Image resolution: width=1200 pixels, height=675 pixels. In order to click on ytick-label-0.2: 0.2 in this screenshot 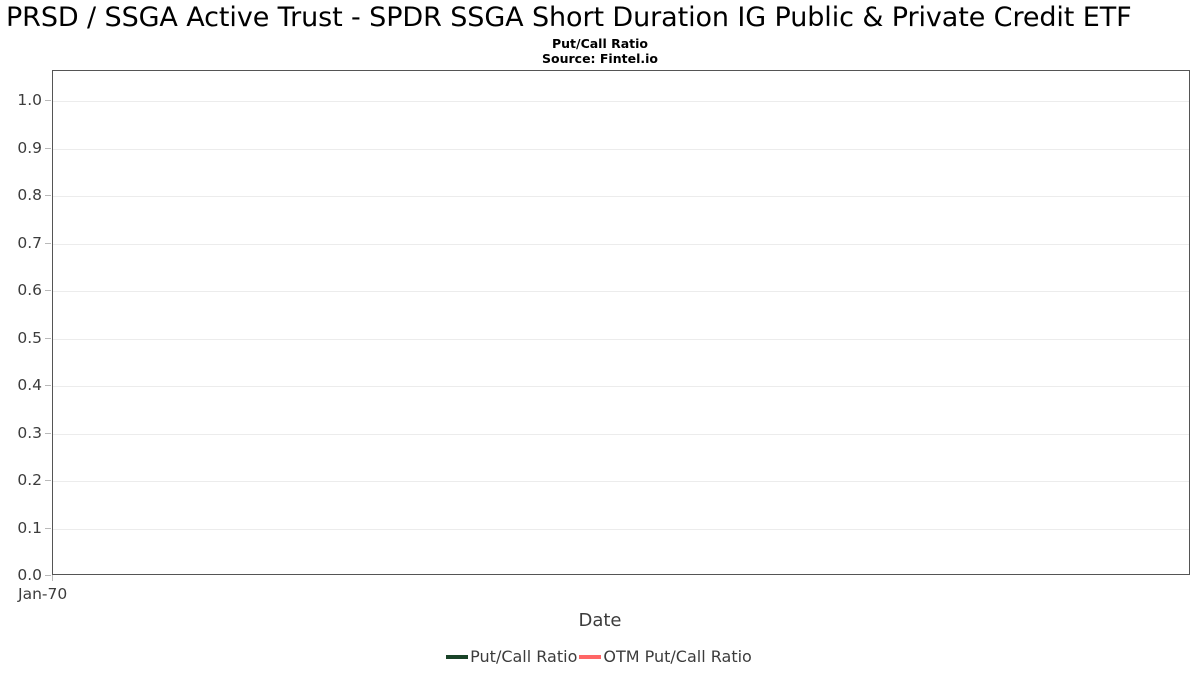, I will do `click(29, 480)`.